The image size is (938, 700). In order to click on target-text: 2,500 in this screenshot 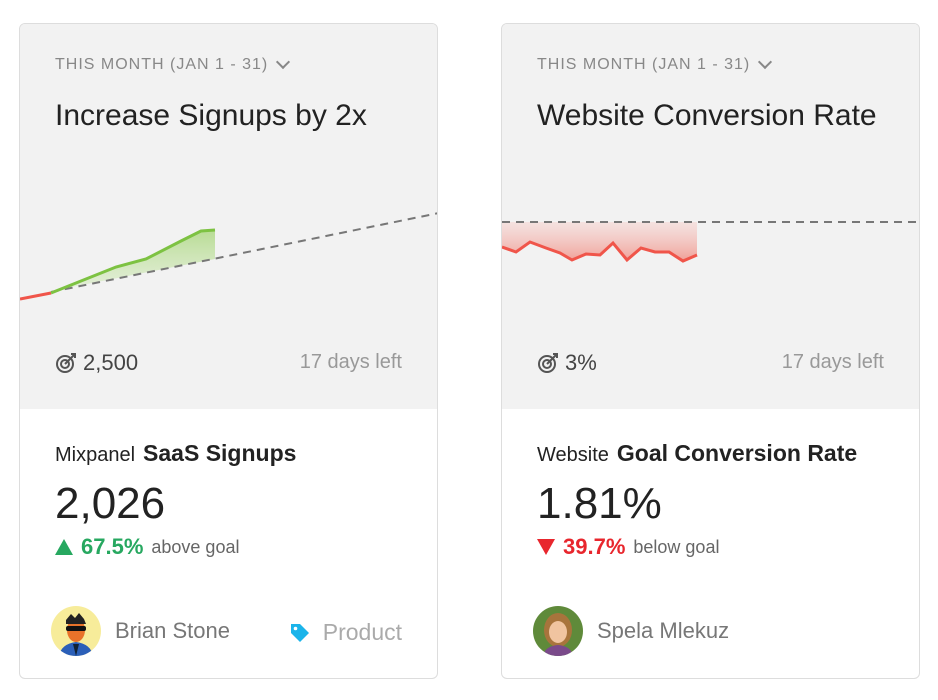, I will do `click(111, 362)`.